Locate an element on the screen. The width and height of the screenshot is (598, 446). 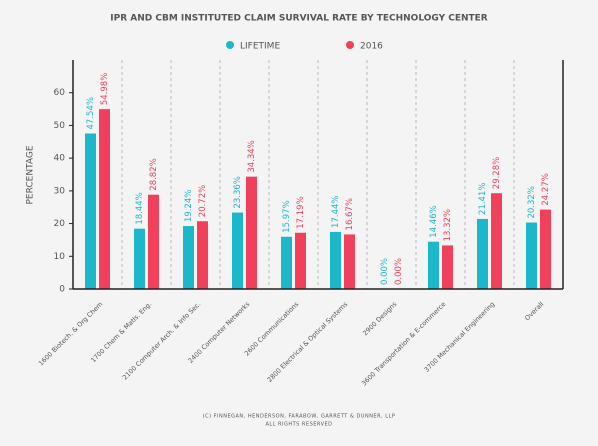
data-label: 14.46% is located at coordinates (434, 221).